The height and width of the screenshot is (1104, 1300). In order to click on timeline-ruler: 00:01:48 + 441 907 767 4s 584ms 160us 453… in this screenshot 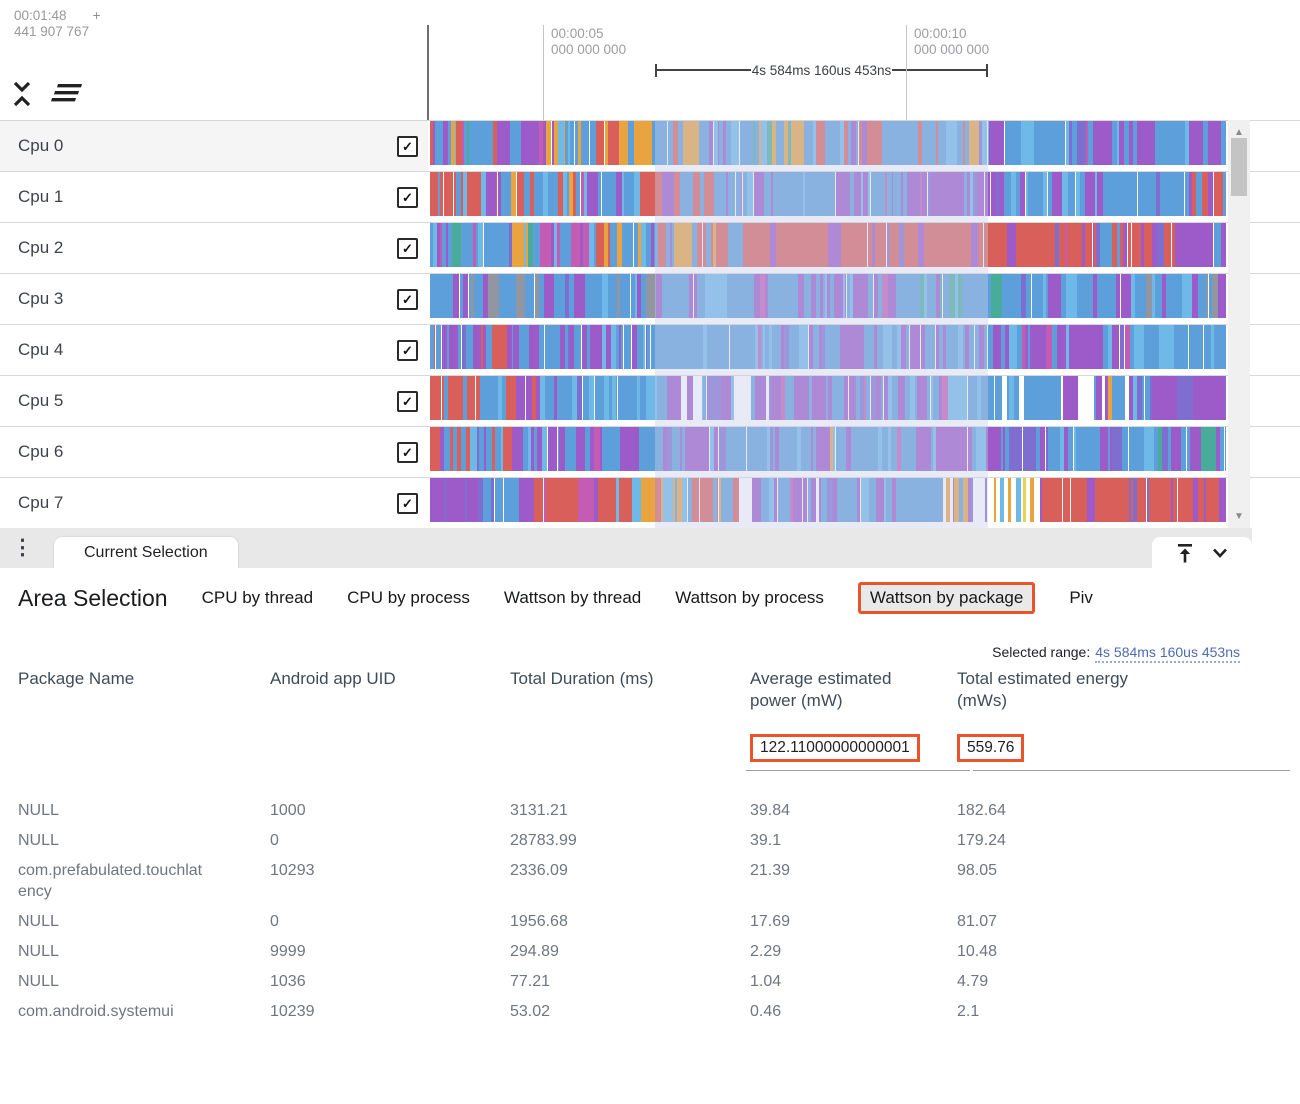, I will do `click(650, 60)`.